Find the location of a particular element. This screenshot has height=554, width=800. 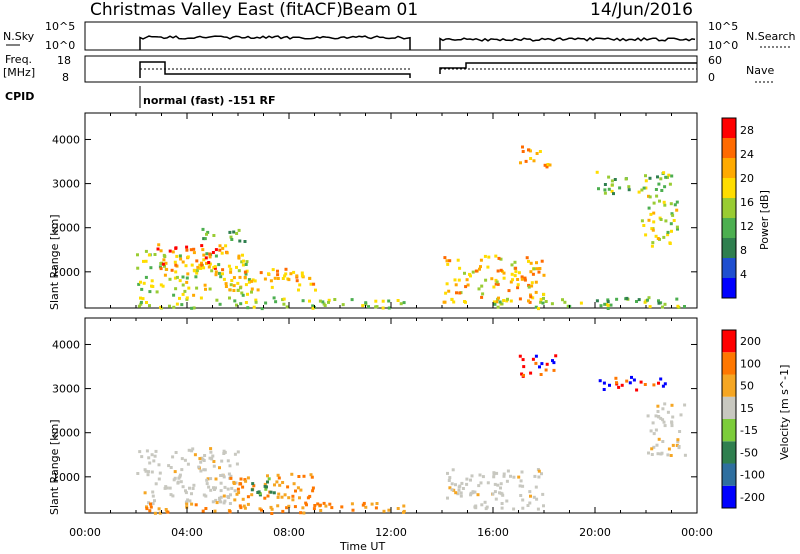

nave-tick-bottom: 0 is located at coordinates (711, 77).